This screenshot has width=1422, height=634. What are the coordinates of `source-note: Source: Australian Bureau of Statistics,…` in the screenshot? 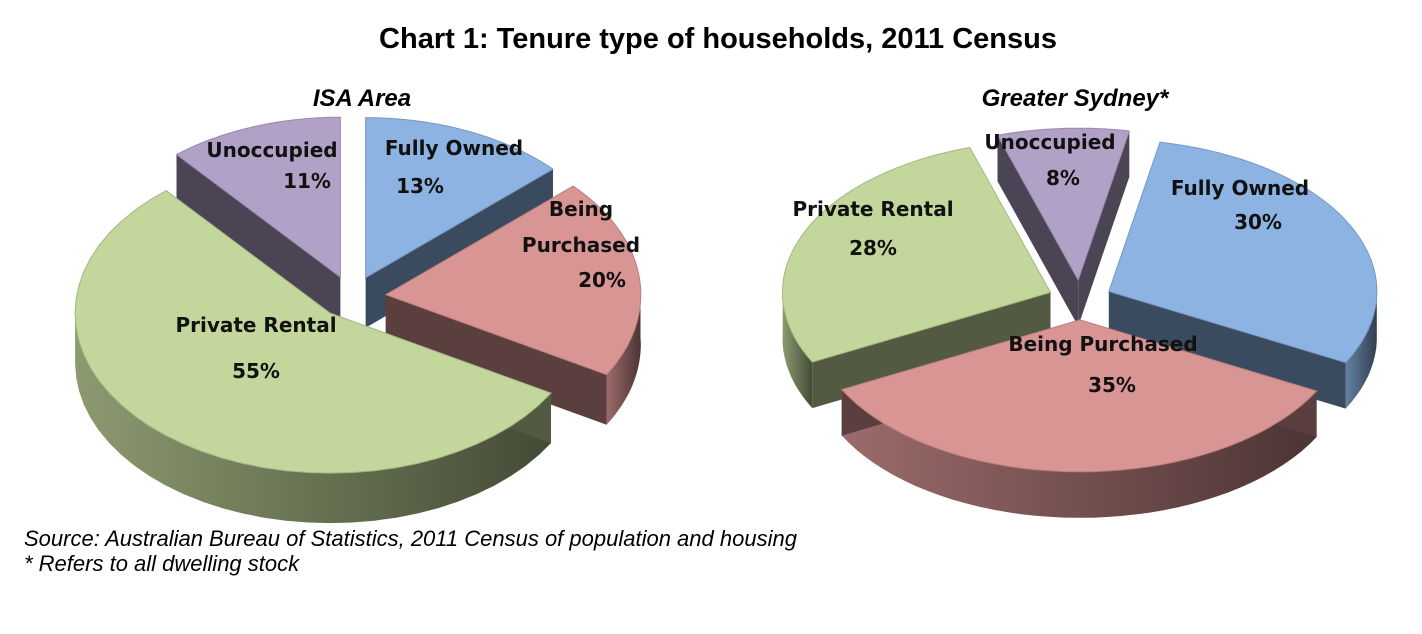 It's located at (410, 538).